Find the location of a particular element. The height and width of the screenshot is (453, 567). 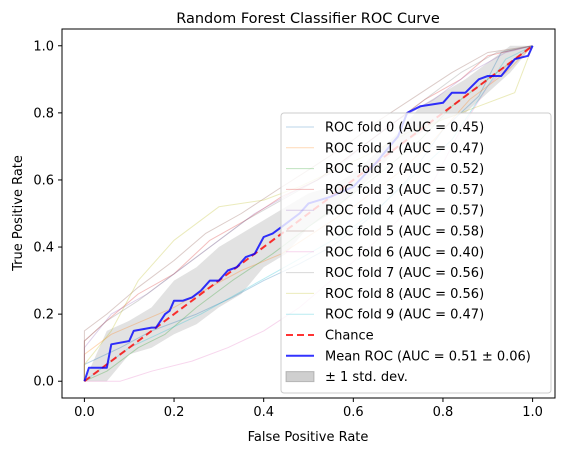

x-tick-label: 0.6 is located at coordinates (353, 412).